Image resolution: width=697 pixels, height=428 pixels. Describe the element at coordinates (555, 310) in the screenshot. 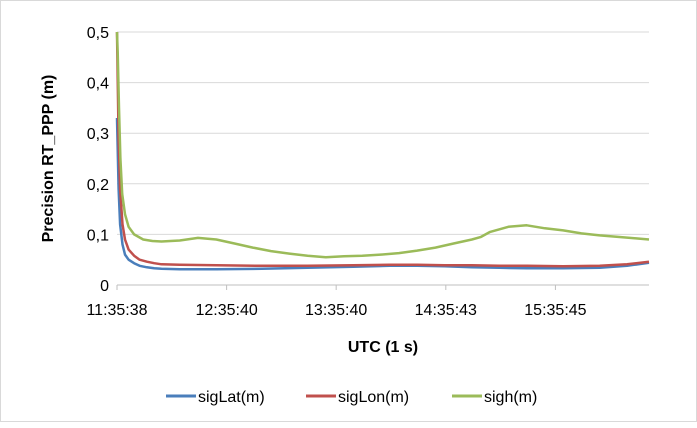

I see `x-tick-label: 15:35:45` at that location.